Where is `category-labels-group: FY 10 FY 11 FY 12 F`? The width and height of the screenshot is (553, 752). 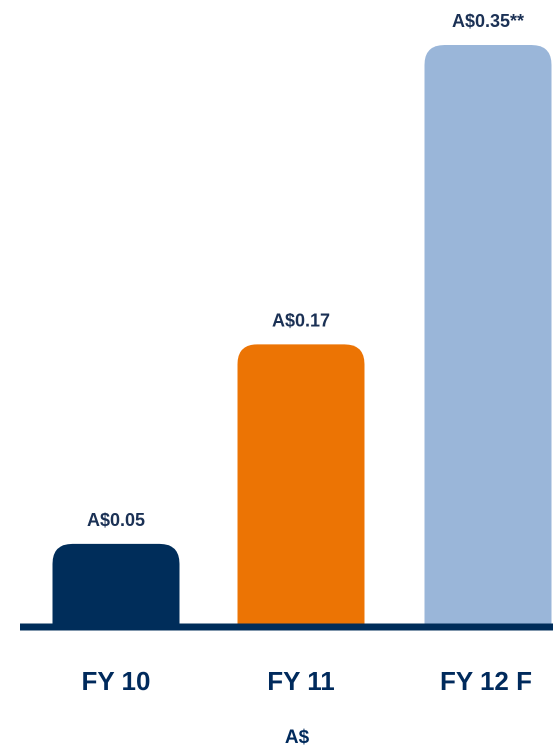
category-labels-group: FY 10 FY 11 FY 12 F is located at coordinates (307, 681).